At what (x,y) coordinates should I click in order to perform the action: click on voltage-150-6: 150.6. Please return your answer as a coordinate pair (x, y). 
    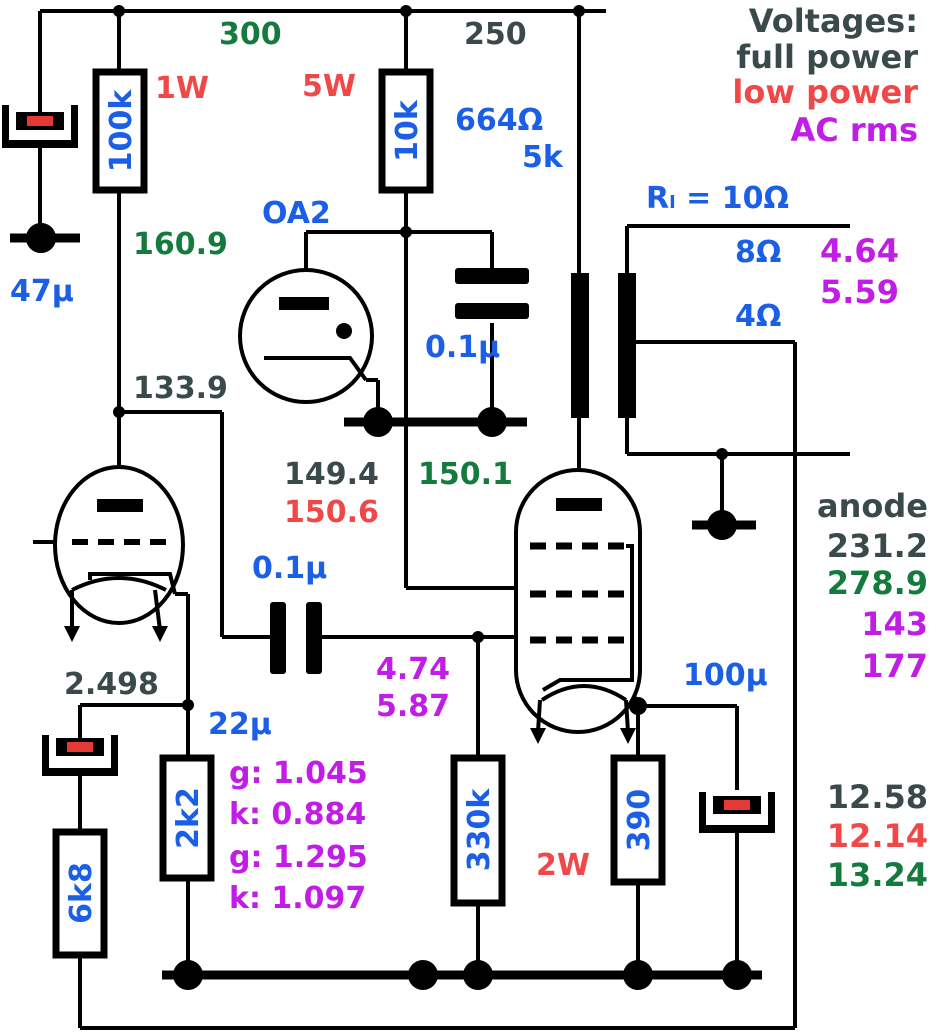
    Looking at the image, I should click on (331, 512).